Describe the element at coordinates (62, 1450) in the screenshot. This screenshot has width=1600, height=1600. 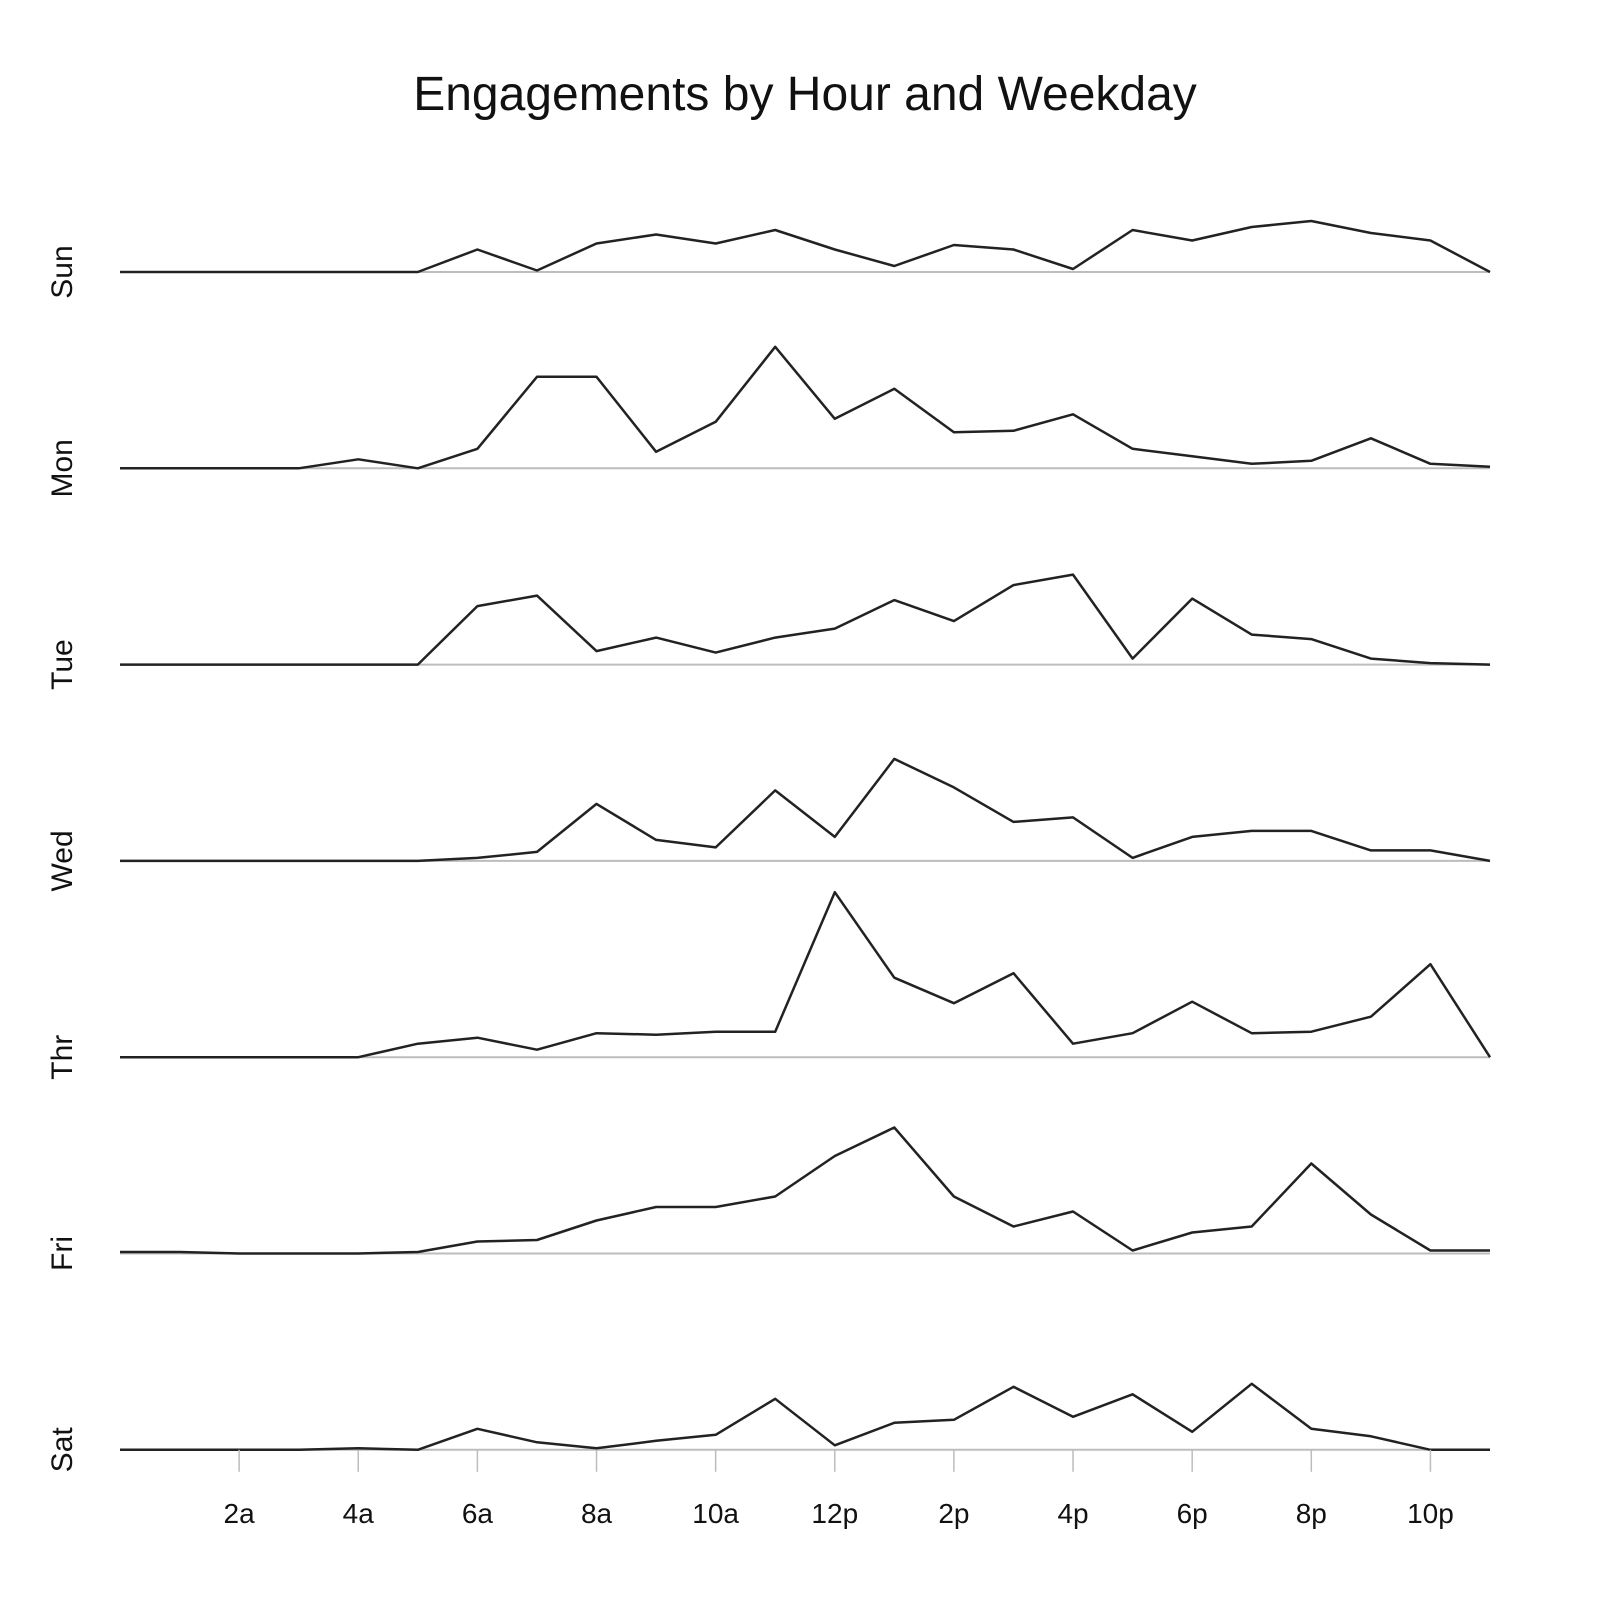
I see `day-label: Sat` at that location.